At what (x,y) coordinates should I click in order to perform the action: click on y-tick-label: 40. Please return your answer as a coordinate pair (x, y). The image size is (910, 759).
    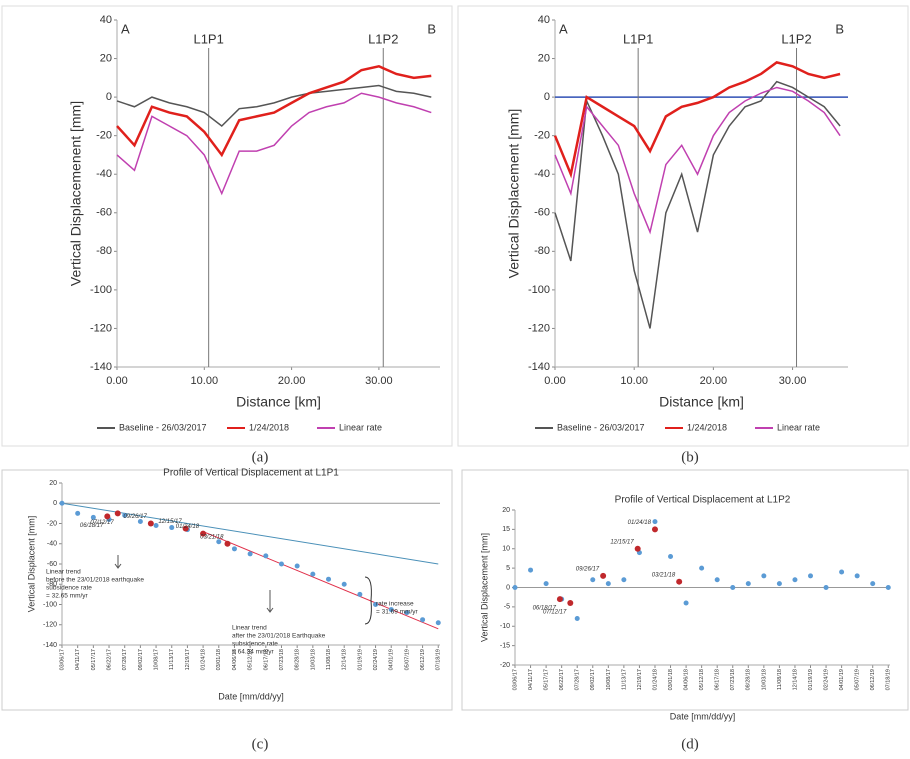
    Looking at the image, I should click on (106, 20).